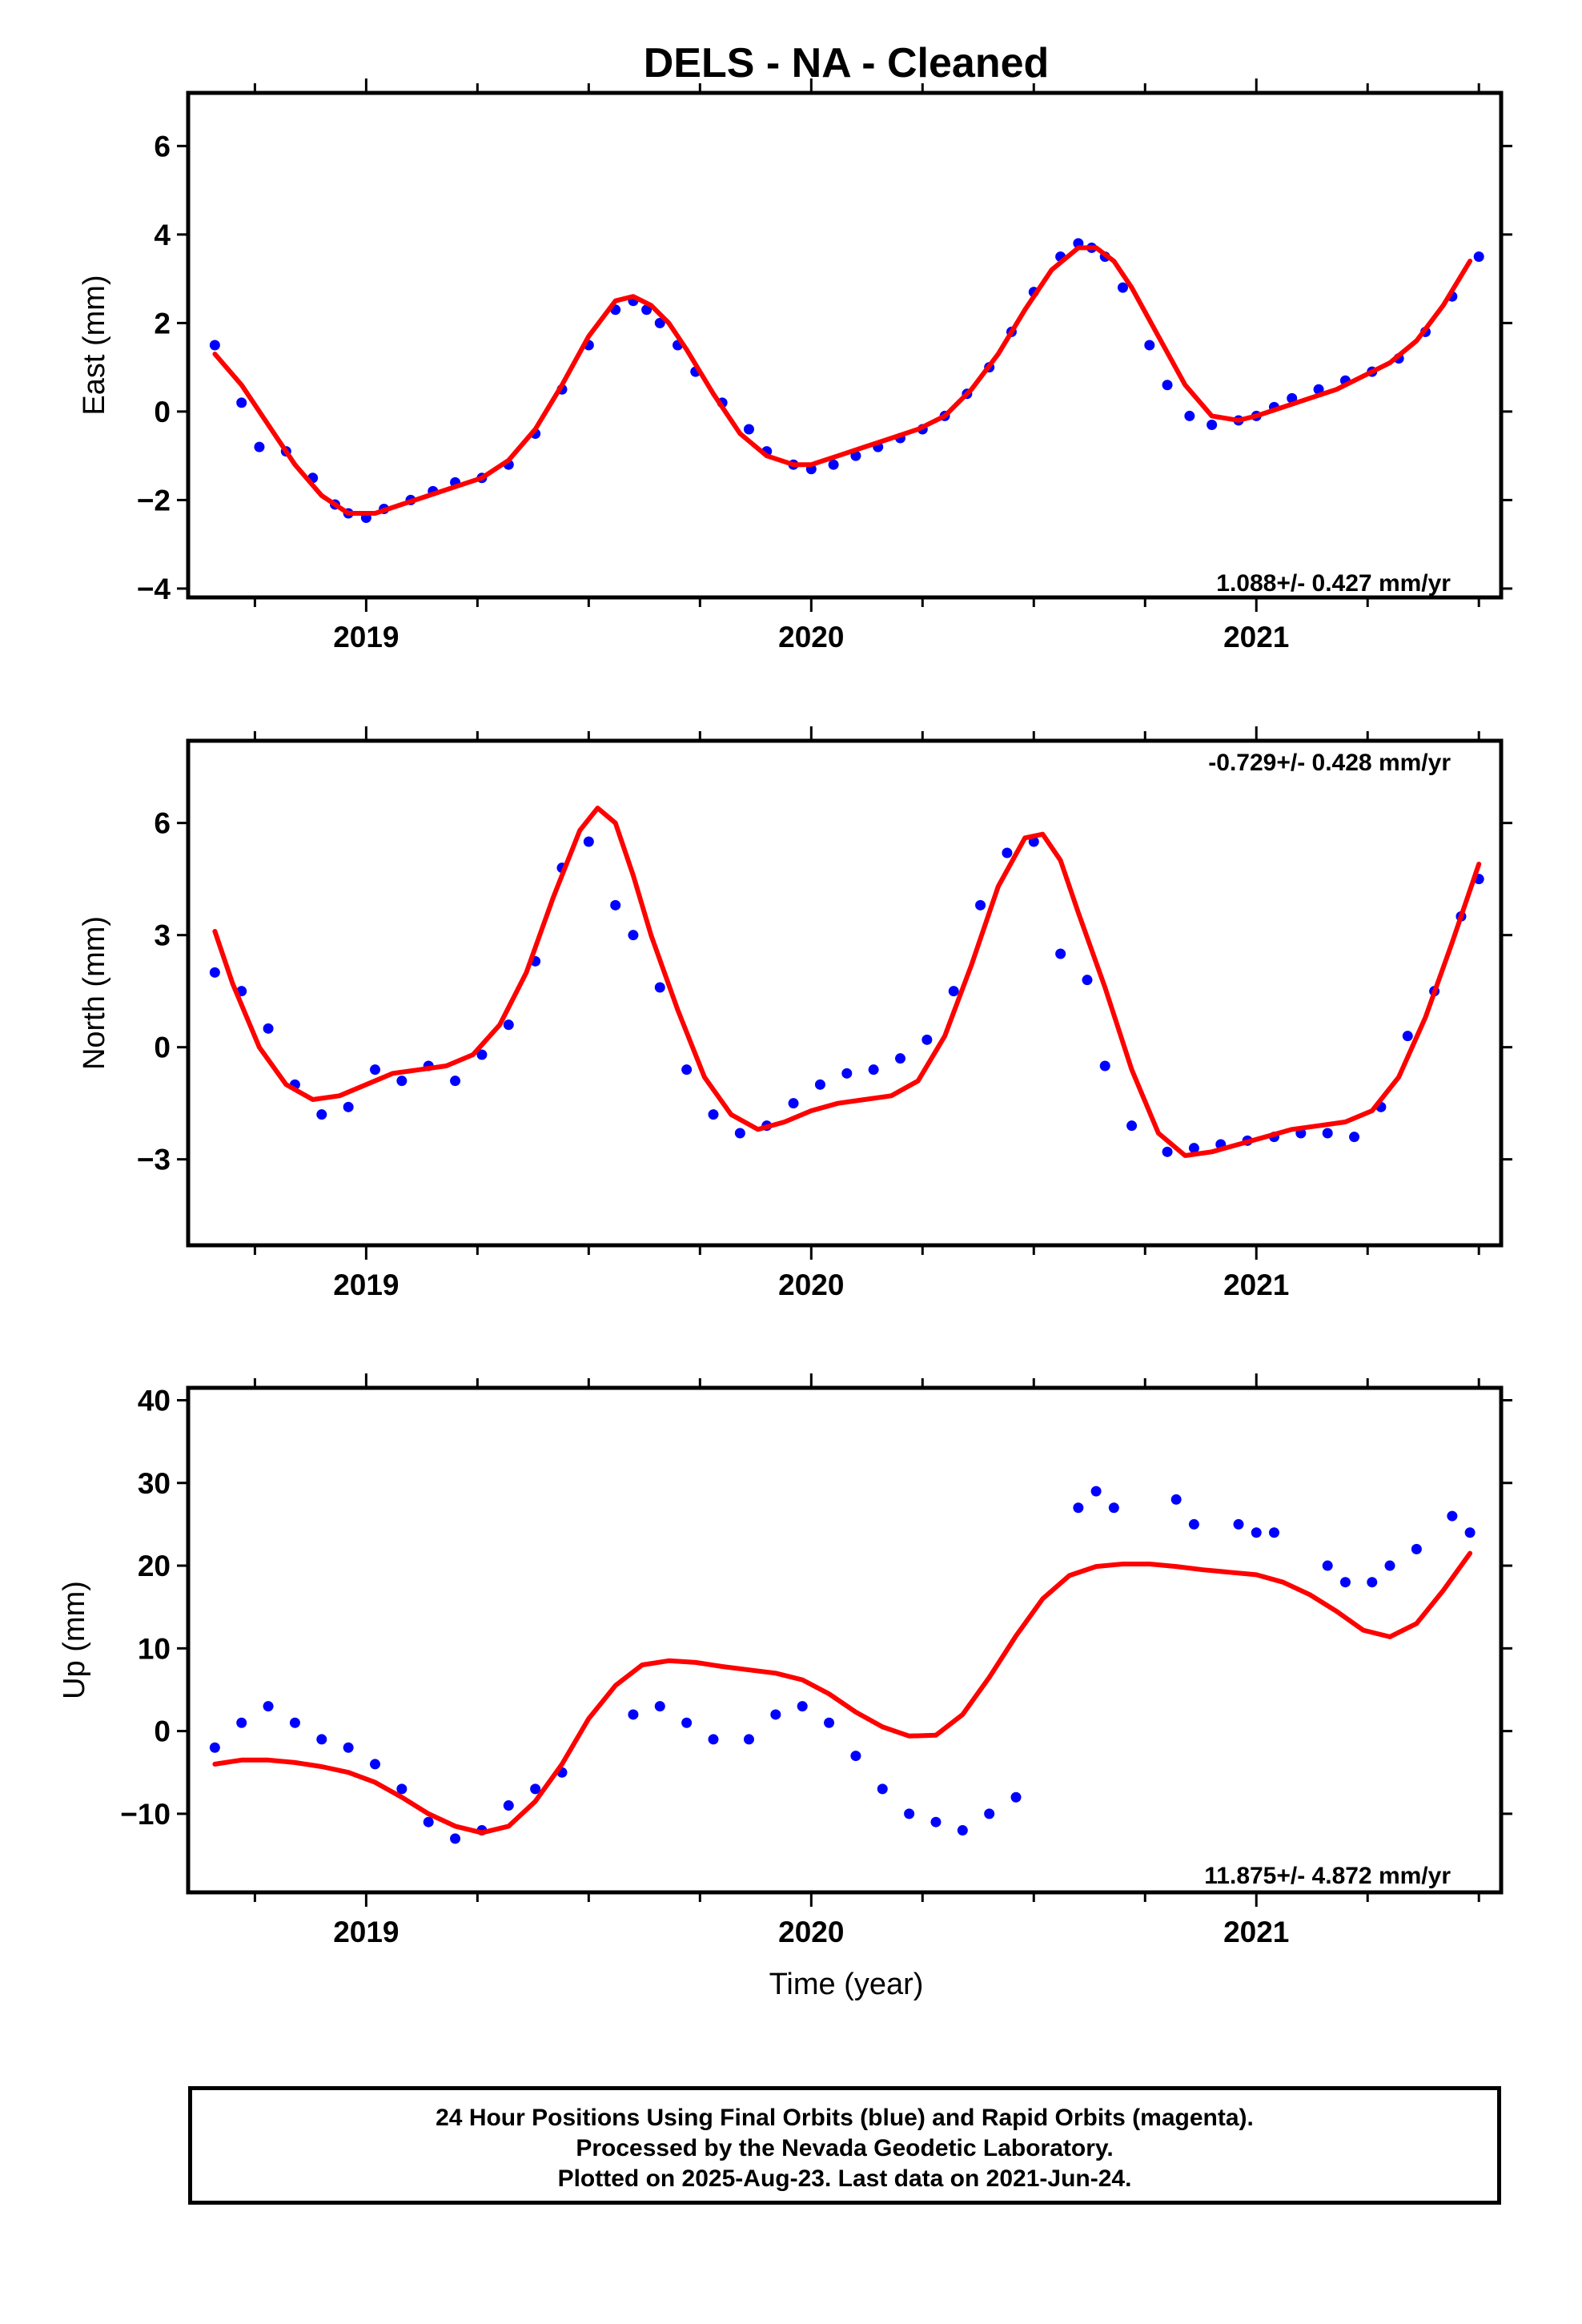 This screenshot has height=2324, width=1582. Describe the element at coordinates (94, 993) in the screenshot. I see `north-ylabel: North (mm)` at that location.